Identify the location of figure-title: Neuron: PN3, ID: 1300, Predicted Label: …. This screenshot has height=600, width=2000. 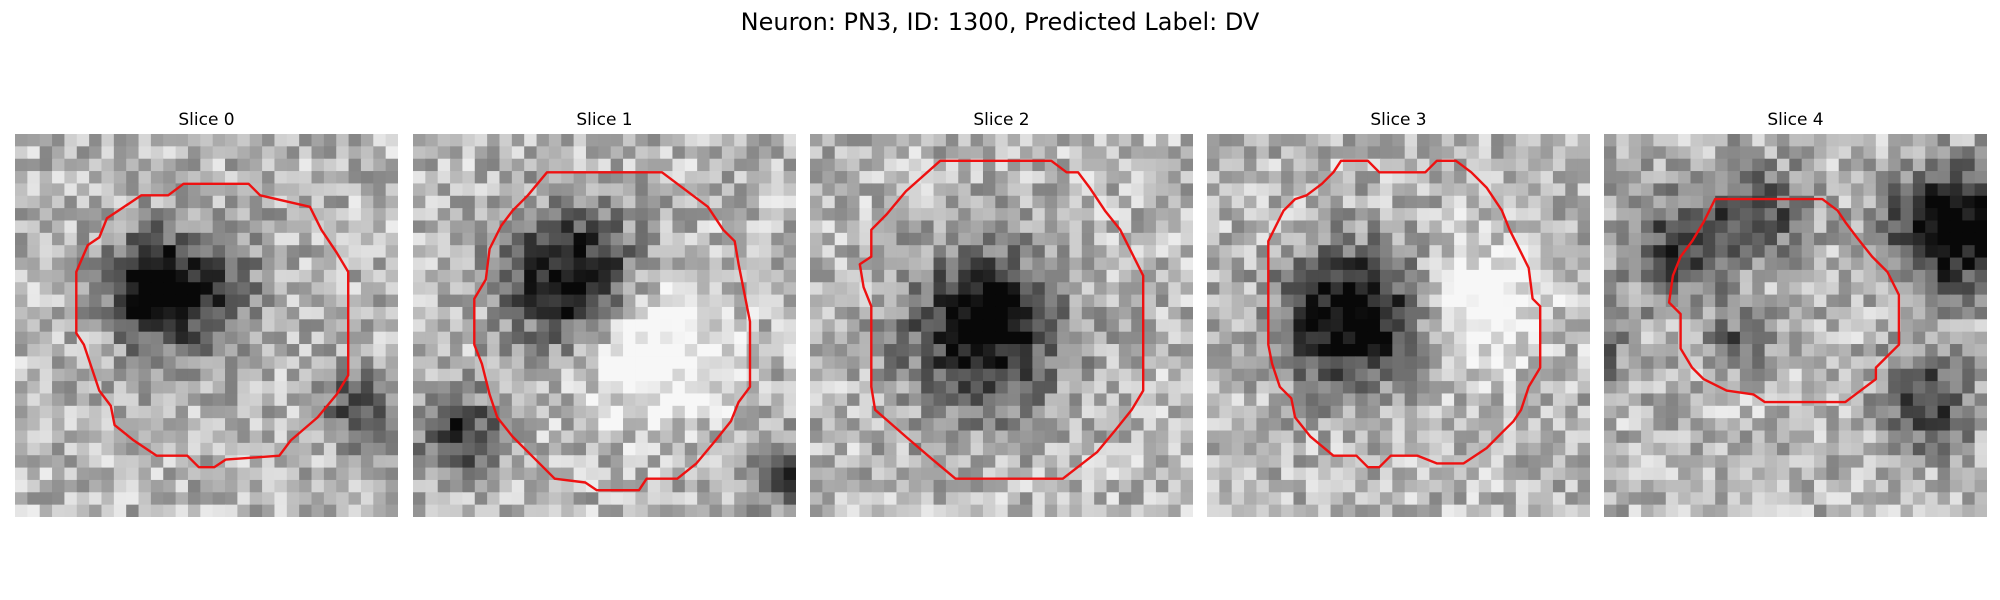
(1000, 22).